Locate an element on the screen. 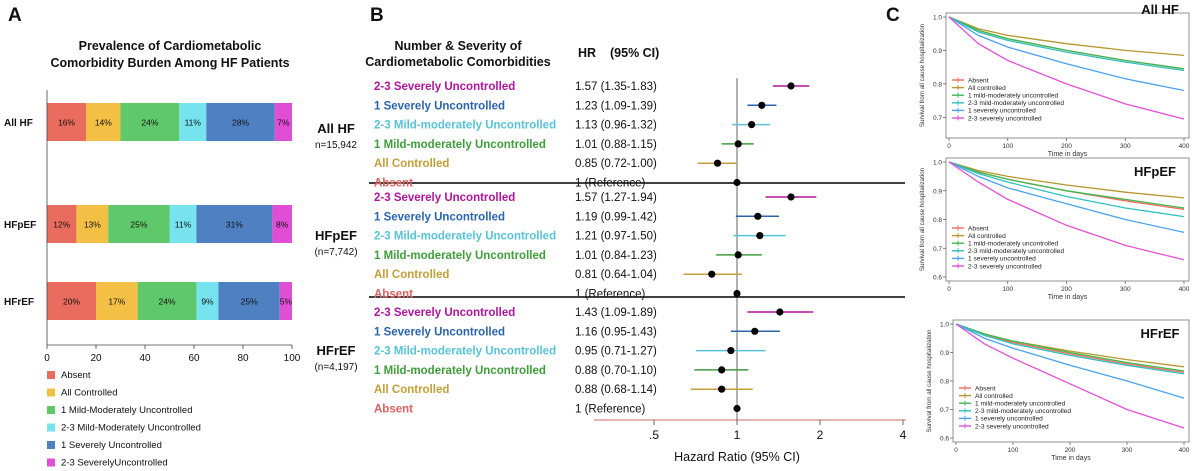 The width and height of the screenshot is (1200, 471). panel-a-legend-label: 2-3 Mild-Moderately Uncontrolled is located at coordinates (131, 428).